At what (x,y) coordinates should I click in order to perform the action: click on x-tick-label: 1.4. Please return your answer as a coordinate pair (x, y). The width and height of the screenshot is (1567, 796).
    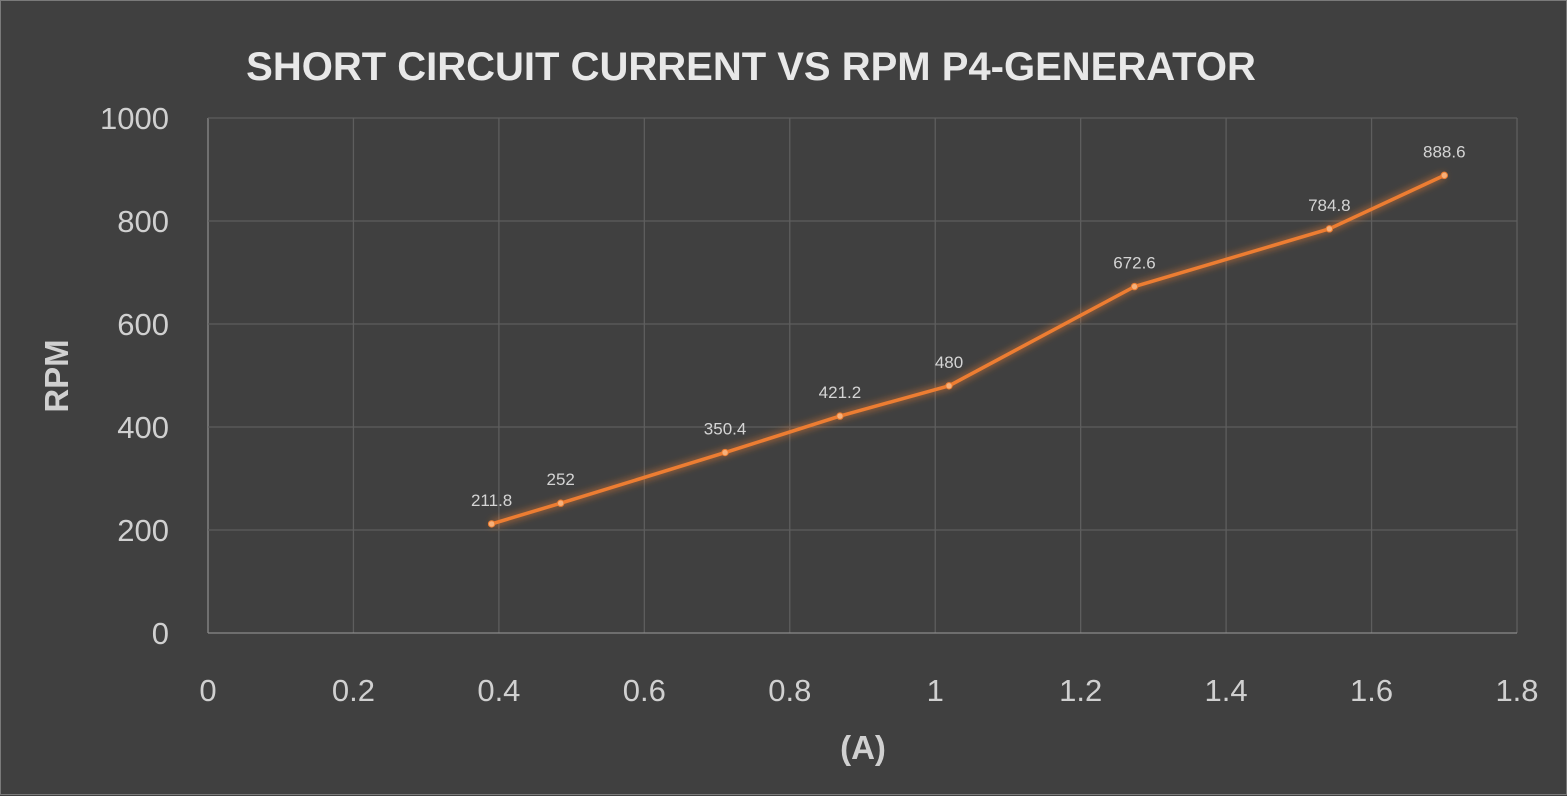
    Looking at the image, I should click on (1226, 690).